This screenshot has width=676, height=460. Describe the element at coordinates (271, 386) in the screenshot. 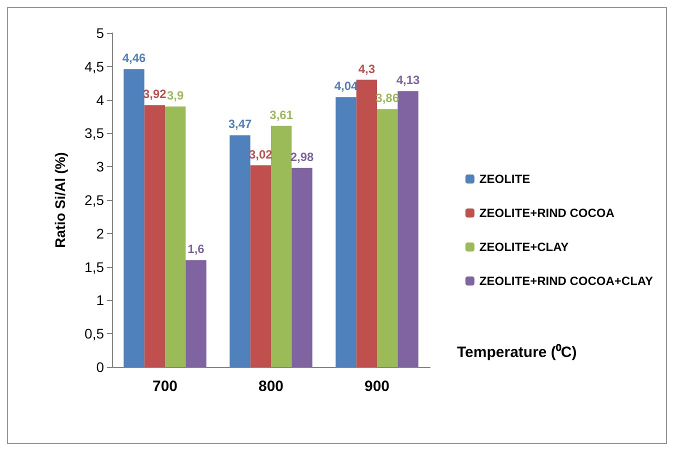

I see `x-tick-label: 800` at that location.